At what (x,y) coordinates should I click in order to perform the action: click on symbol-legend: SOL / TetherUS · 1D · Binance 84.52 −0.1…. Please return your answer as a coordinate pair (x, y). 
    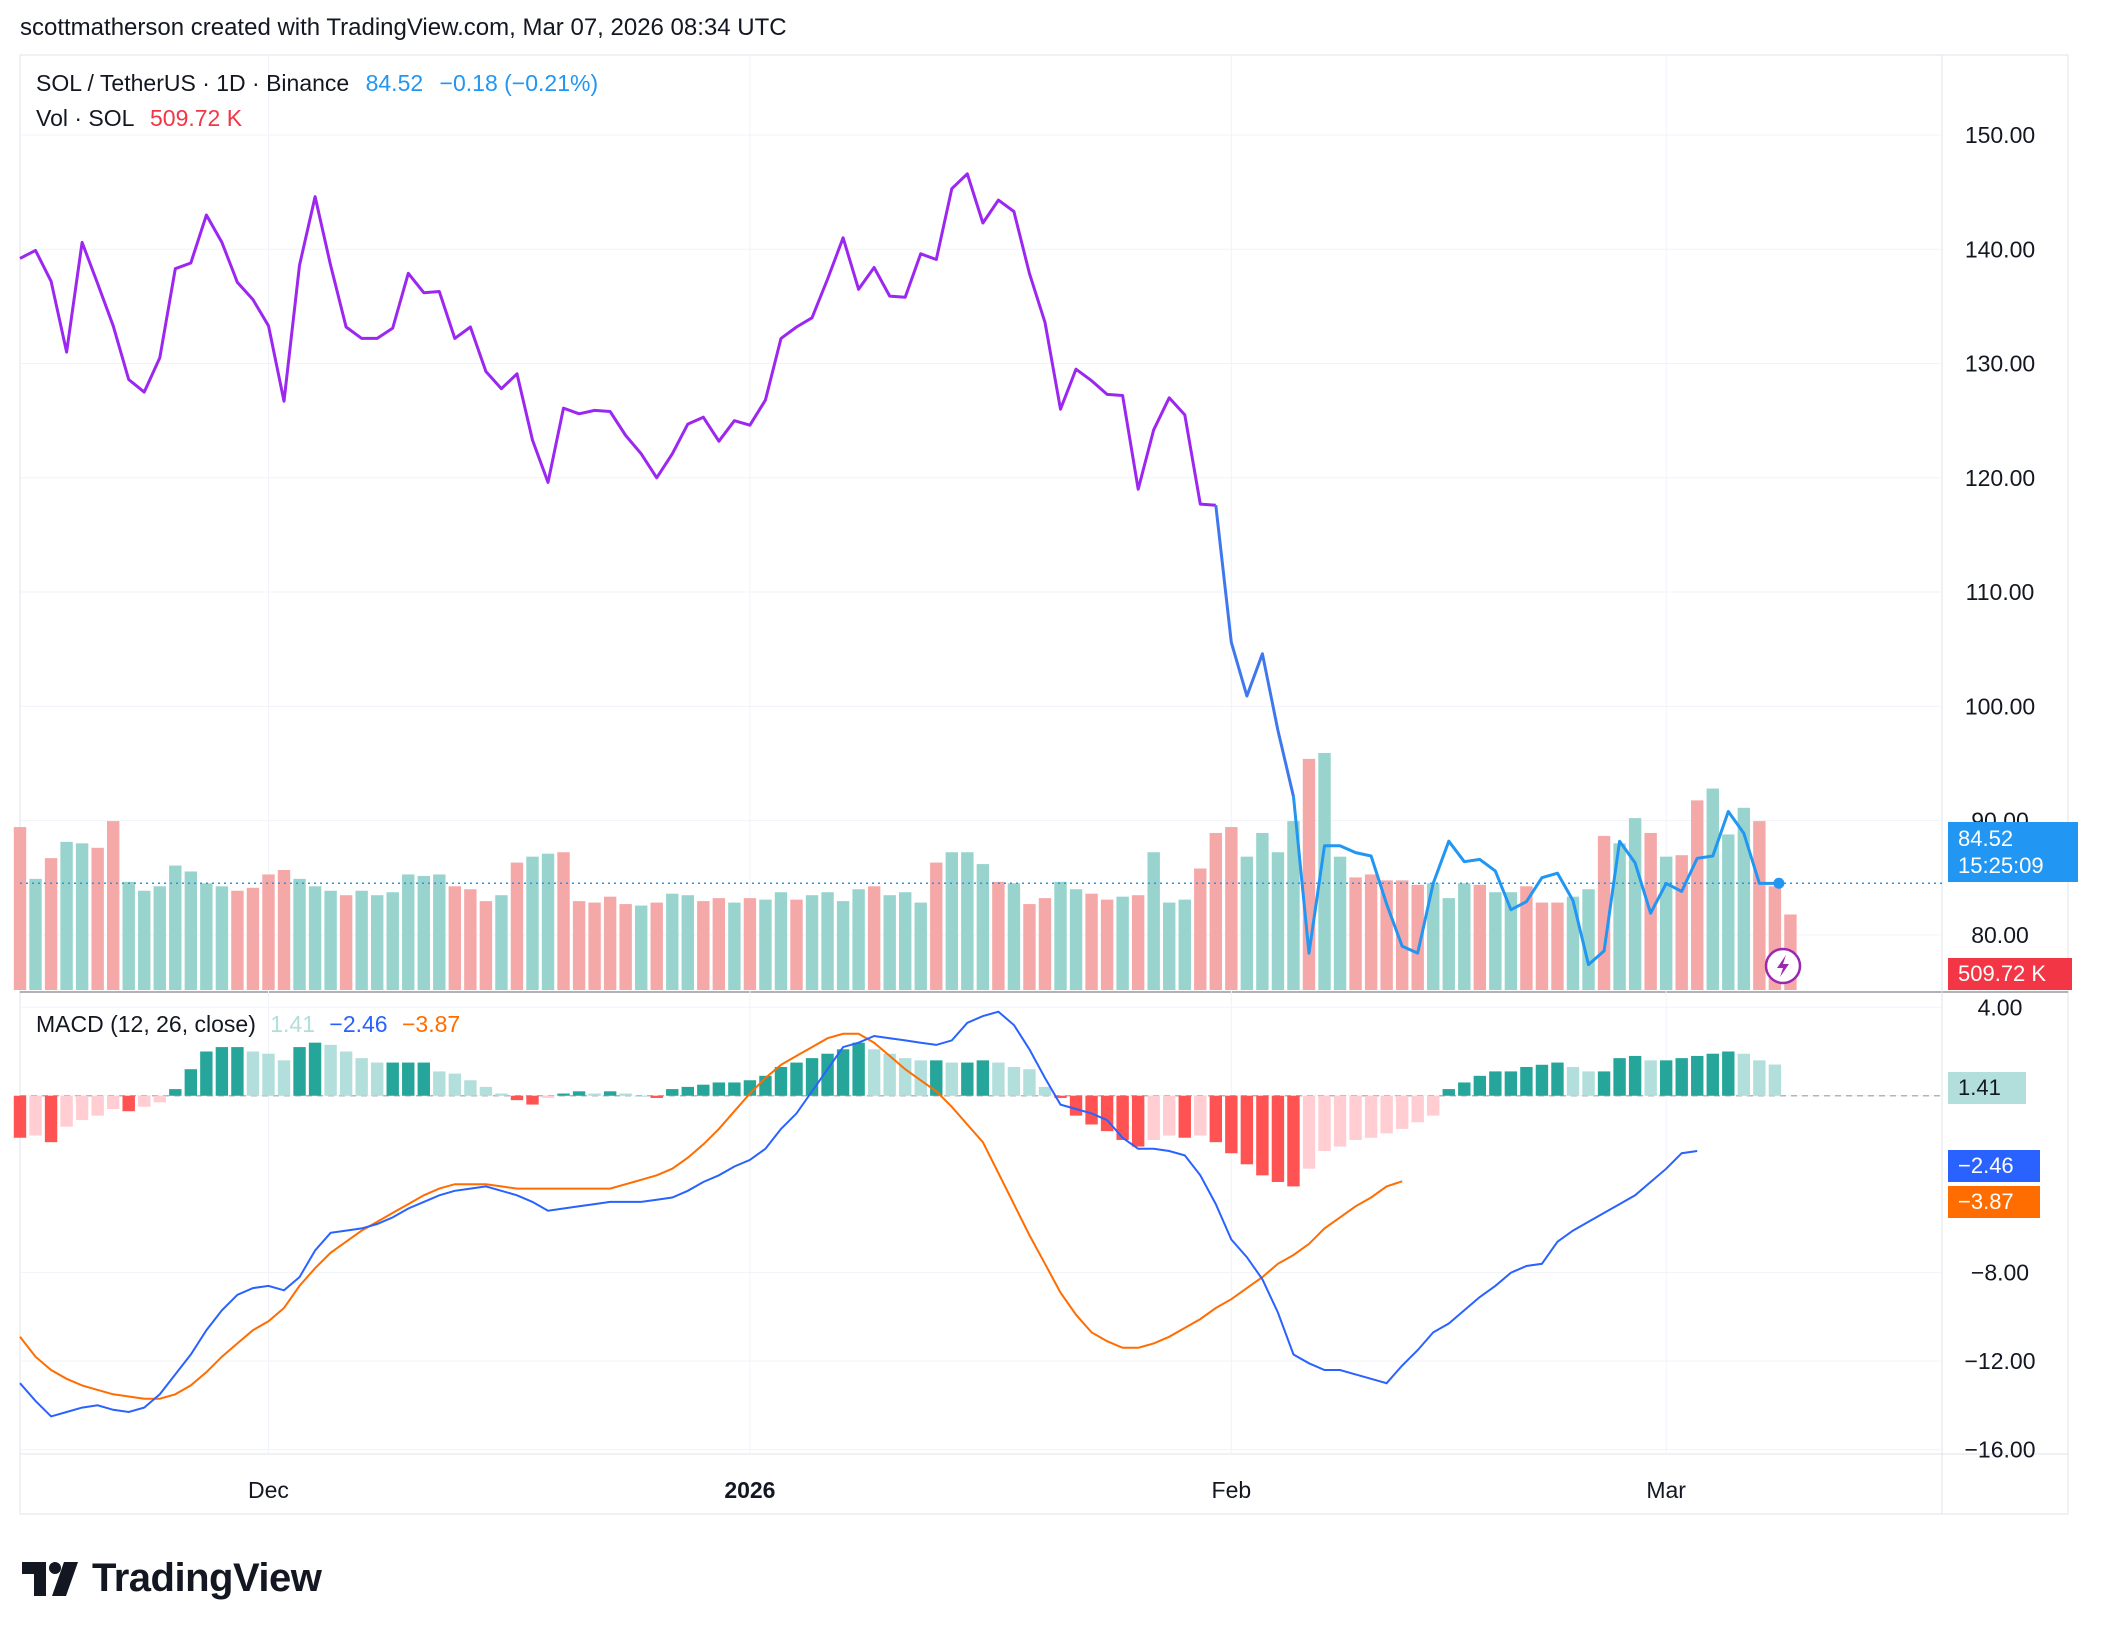
    Looking at the image, I should click on (317, 83).